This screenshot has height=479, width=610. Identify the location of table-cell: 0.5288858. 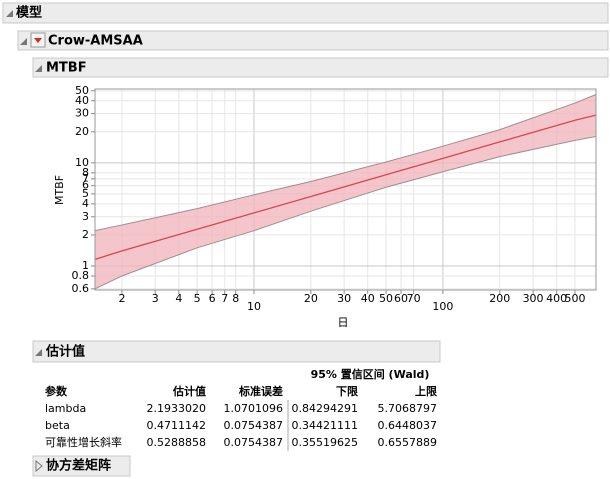
(177, 442).